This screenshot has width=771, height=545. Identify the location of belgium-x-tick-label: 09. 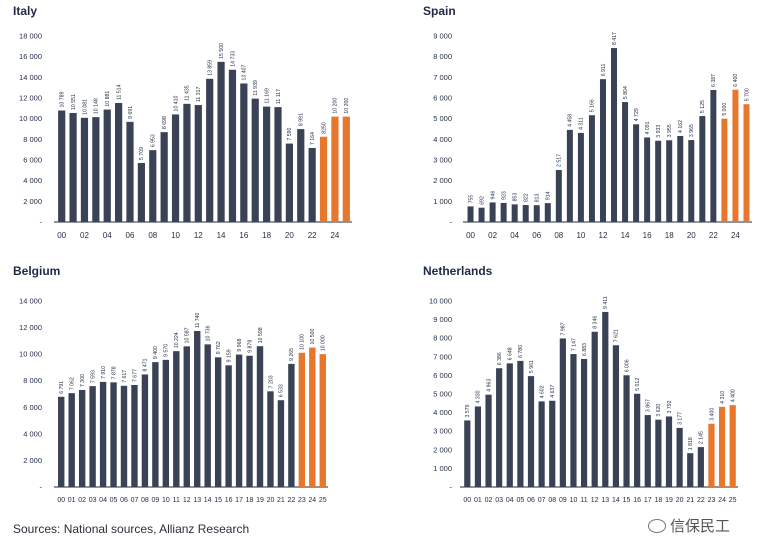
(155, 500).